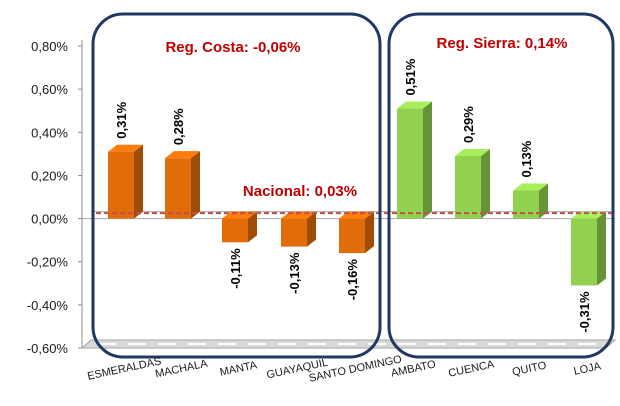 This screenshot has height=406, width=620. Describe the element at coordinates (235, 268) in the screenshot. I see `data-label: -0,11%` at that location.